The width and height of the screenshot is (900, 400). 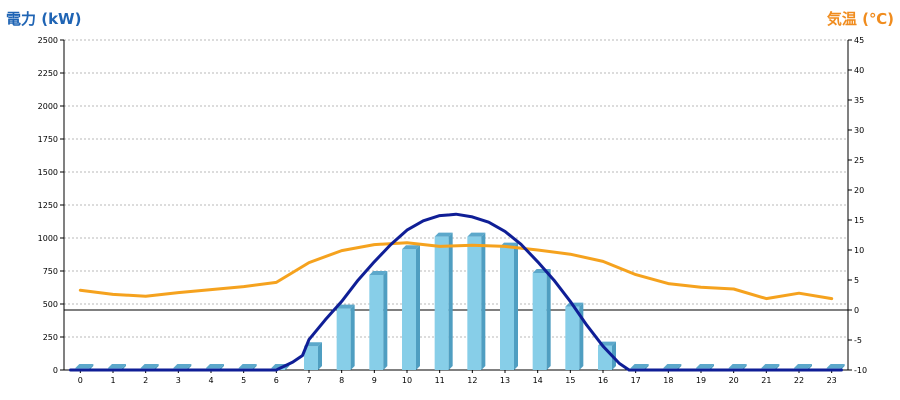 What do you see at coordinates (112, 380) in the screenshot?
I see `x-tick-label: 1` at bounding box center [112, 380].